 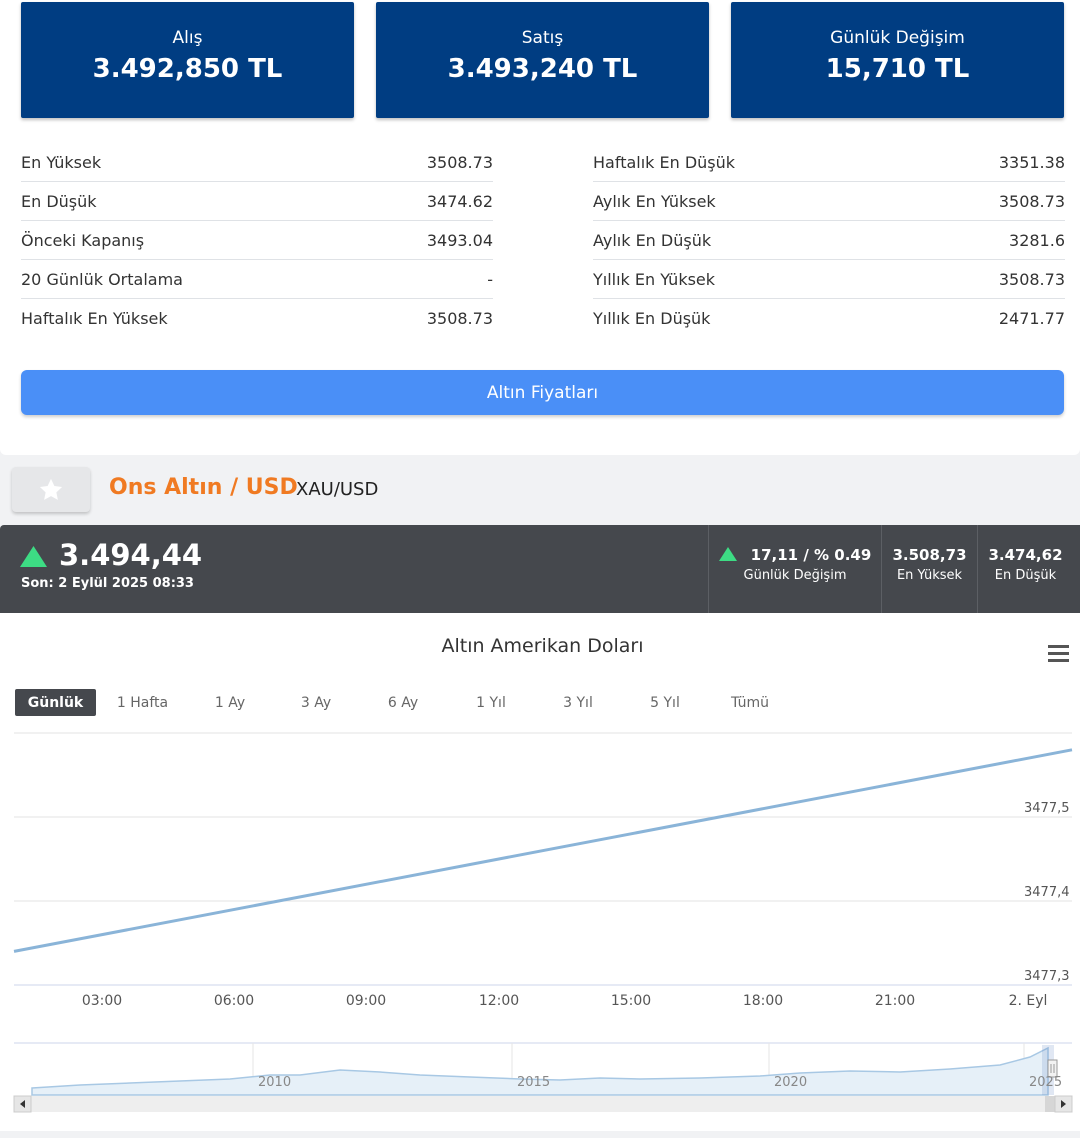 I want to click on x-tick-label: 2. Eyl, so click(x=1028, y=1001).